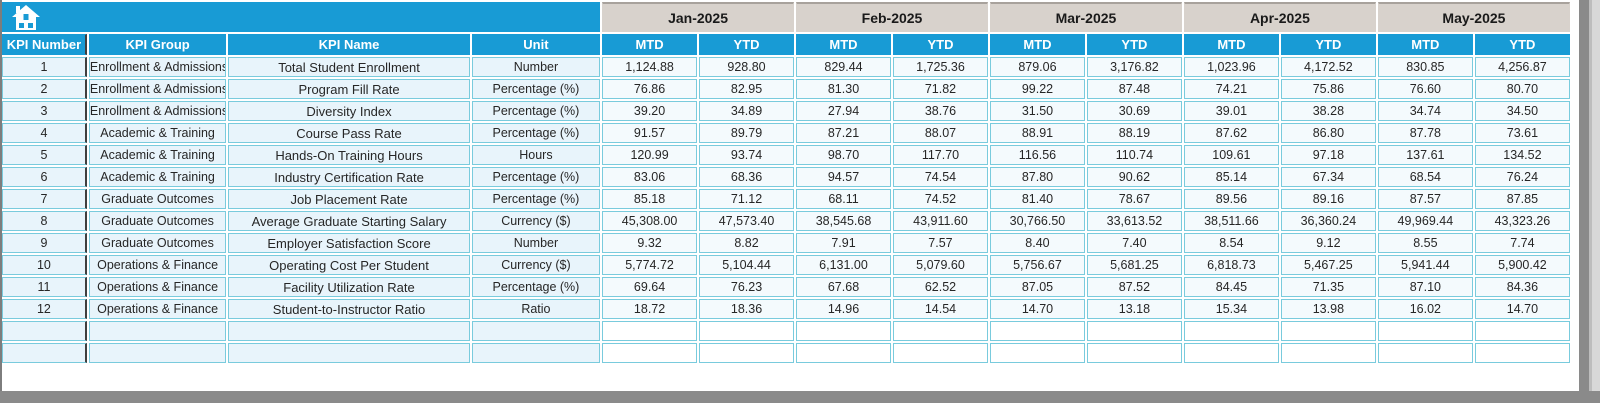  What do you see at coordinates (747, 221) in the screenshot?
I see `value-cell: 47,573.40` at bounding box center [747, 221].